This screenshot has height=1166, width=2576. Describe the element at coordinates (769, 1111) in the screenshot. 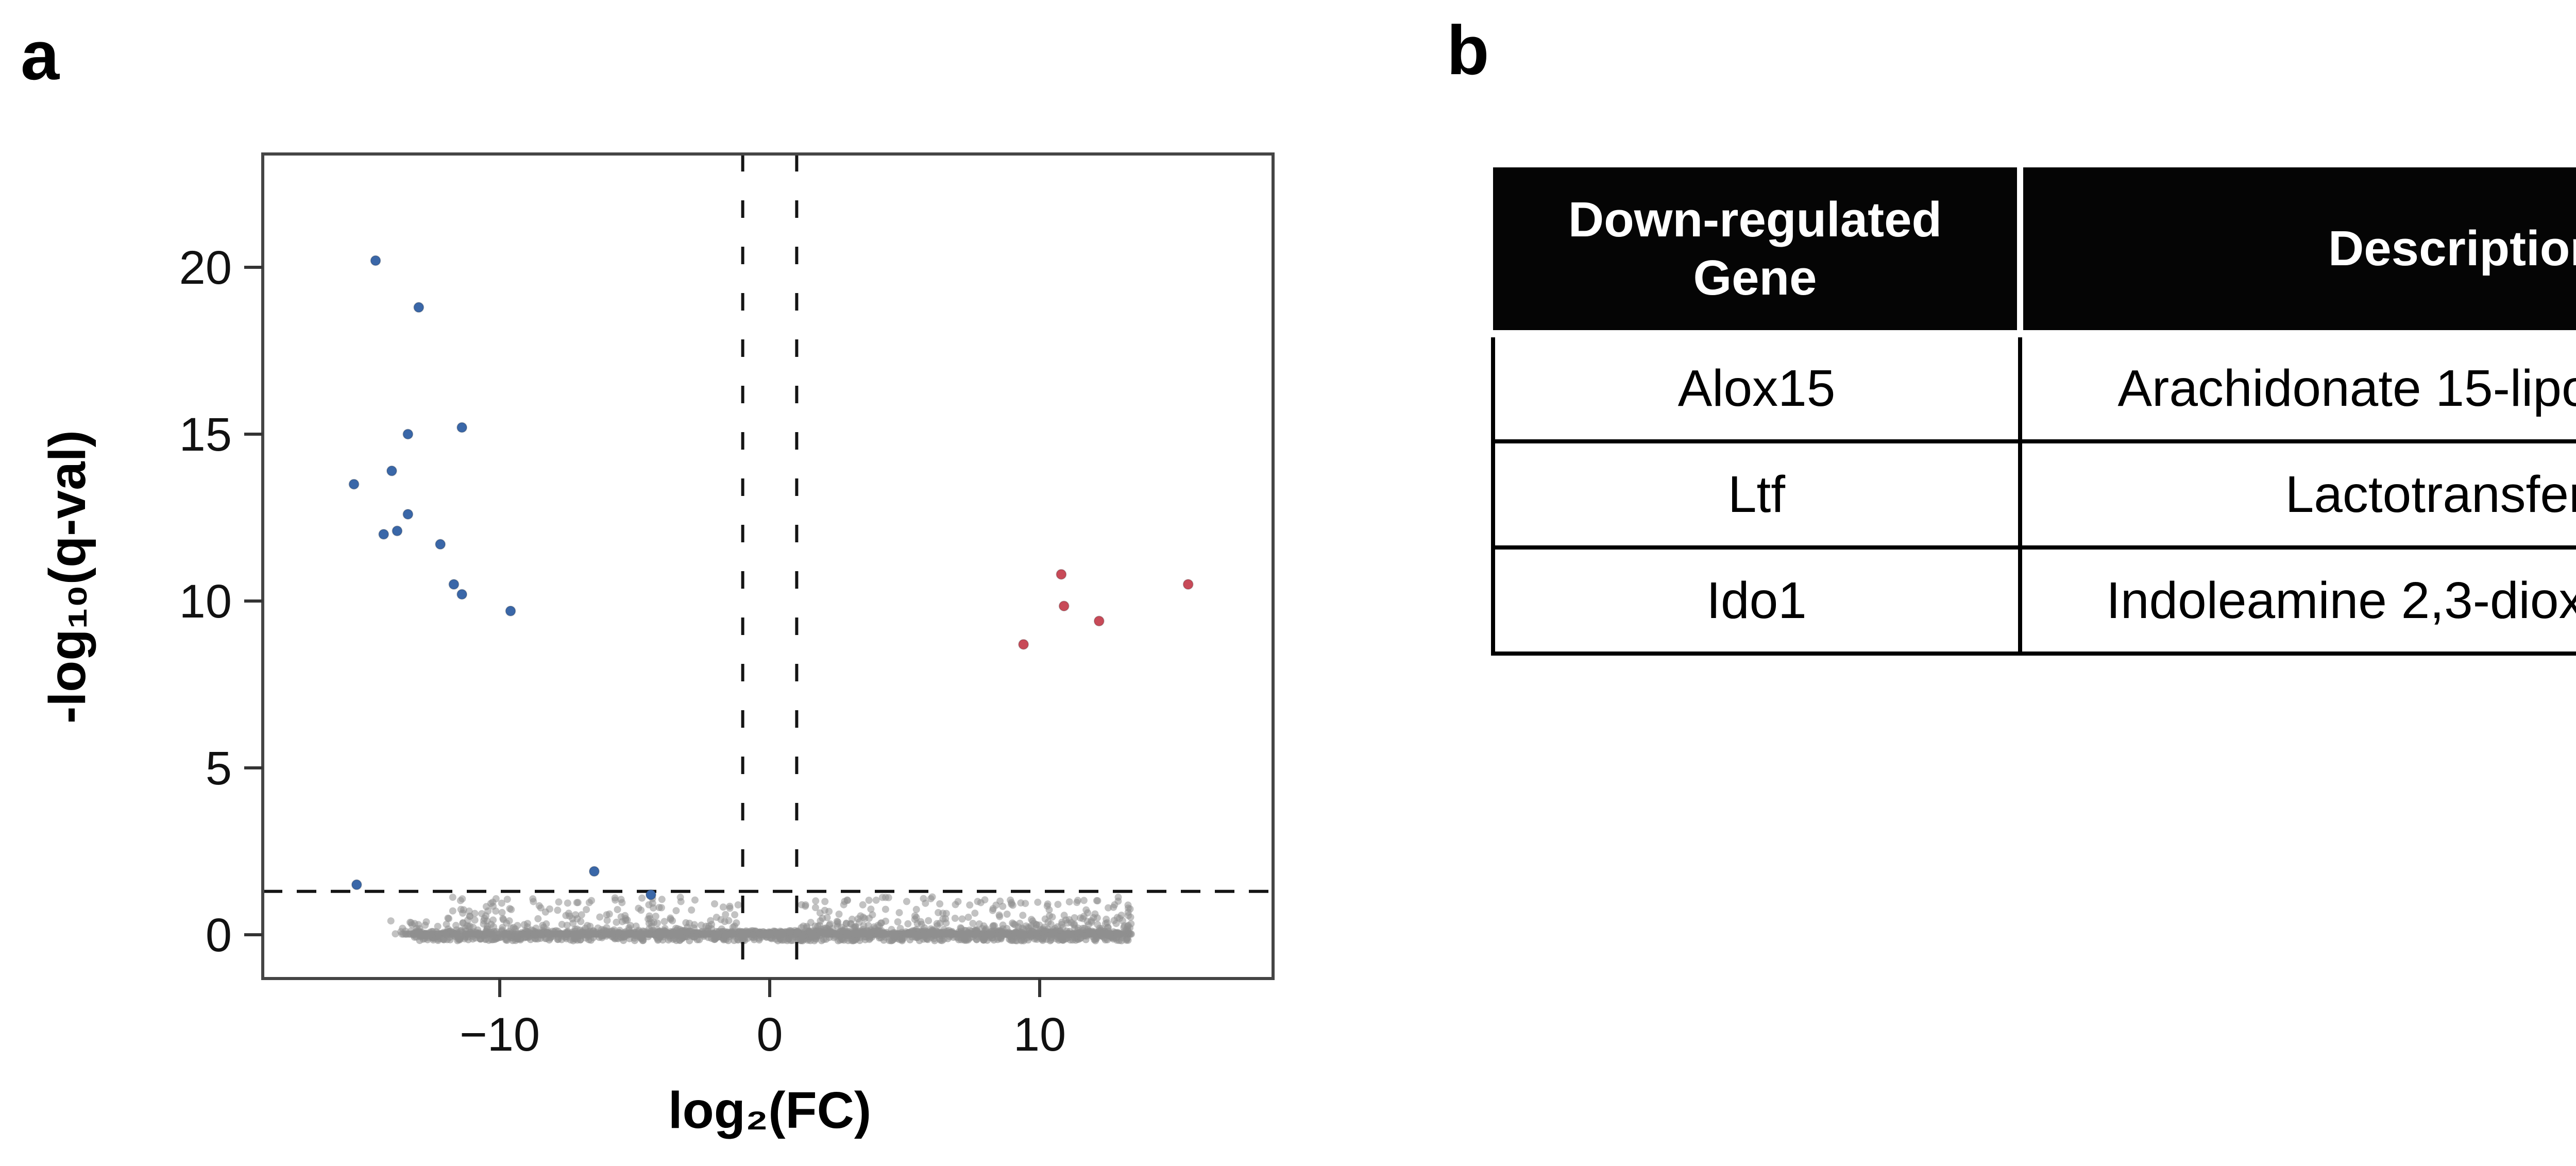

I see `x-axis-title: log₂(FC)` at that location.